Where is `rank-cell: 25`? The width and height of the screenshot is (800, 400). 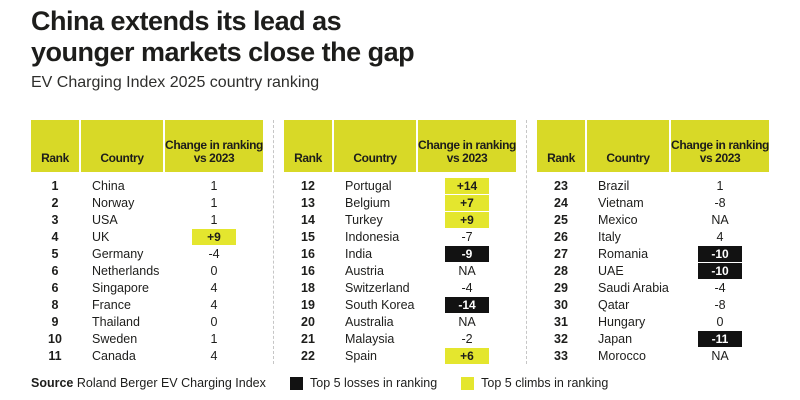 rank-cell: 25 is located at coordinates (561, 219).